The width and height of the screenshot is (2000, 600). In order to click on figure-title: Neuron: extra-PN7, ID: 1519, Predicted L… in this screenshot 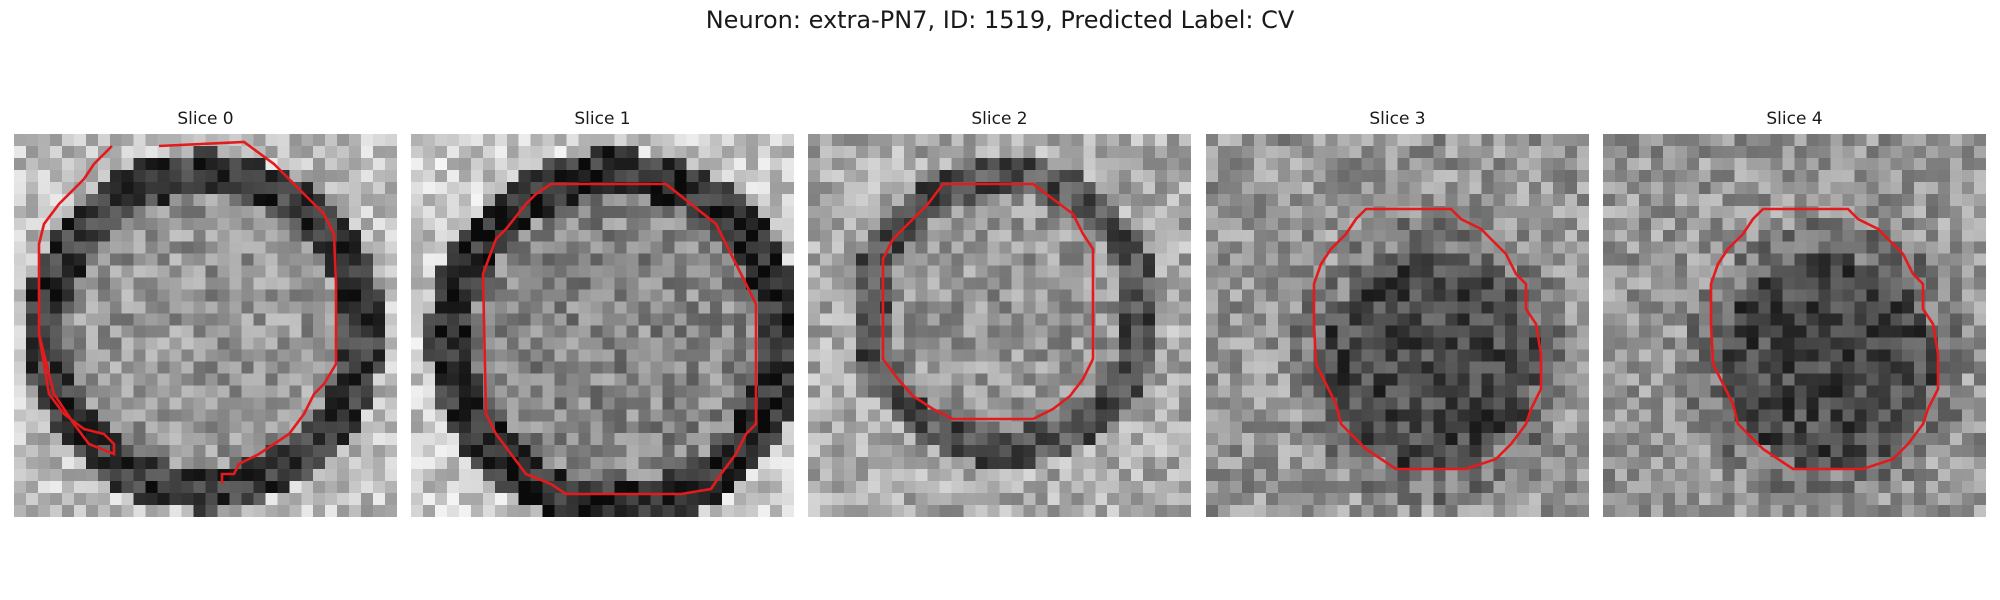, I will do `click(1000, 20)`.